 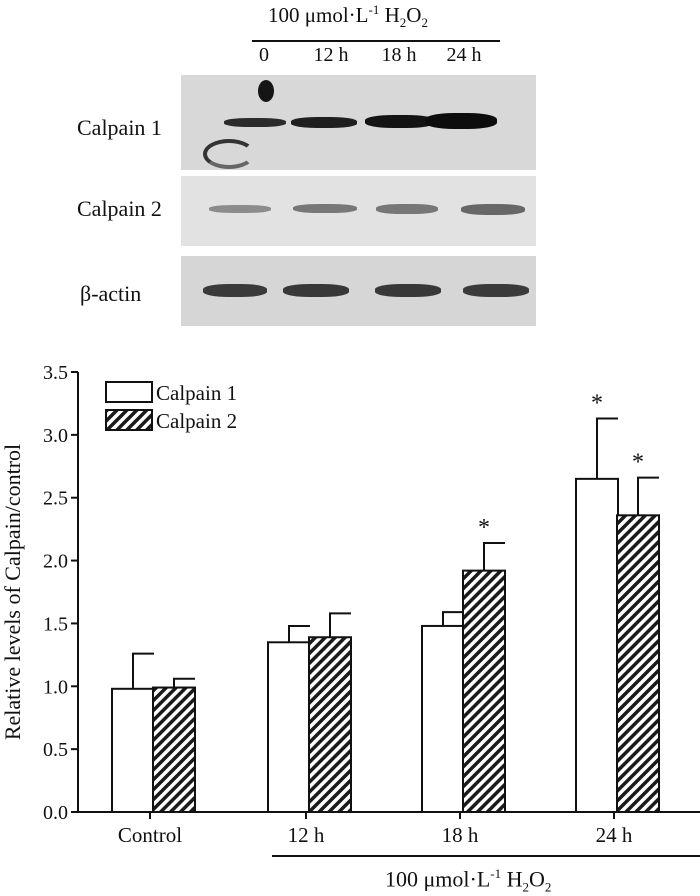 I want to click on y-tick-label: 3.0, so click(x=55, y=436).